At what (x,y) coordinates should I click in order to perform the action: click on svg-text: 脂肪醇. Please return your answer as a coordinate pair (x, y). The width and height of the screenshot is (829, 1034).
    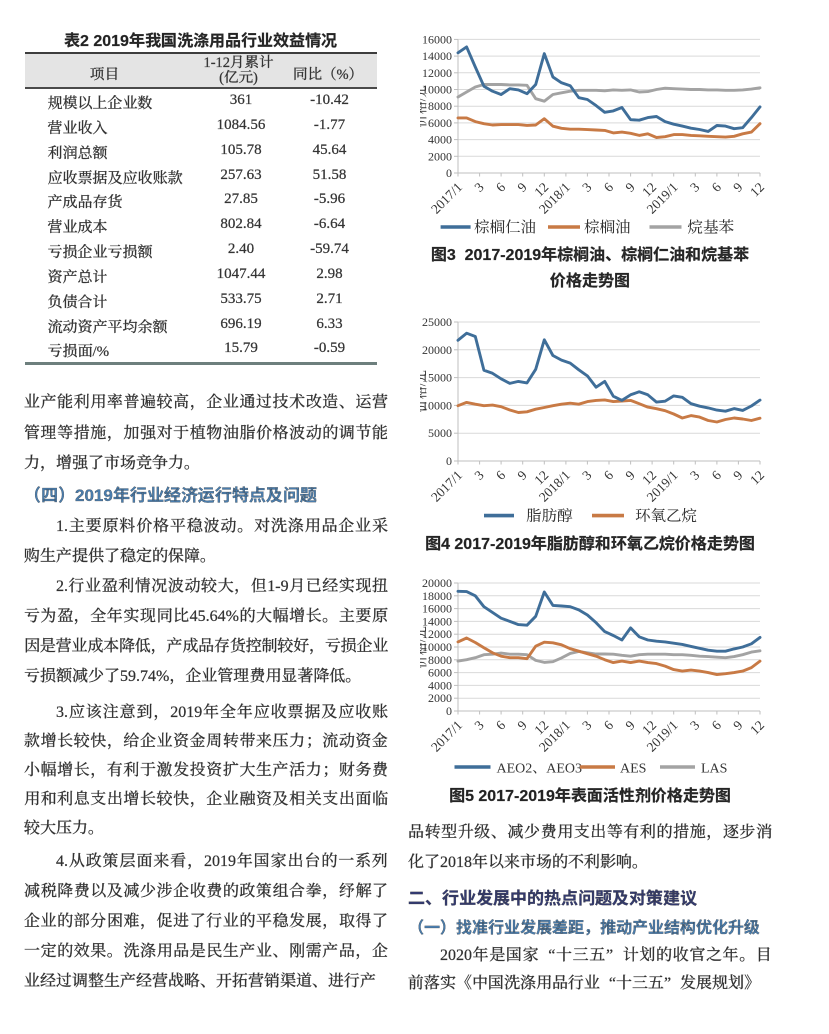
    Looking at the image, I should click on (549, 516).